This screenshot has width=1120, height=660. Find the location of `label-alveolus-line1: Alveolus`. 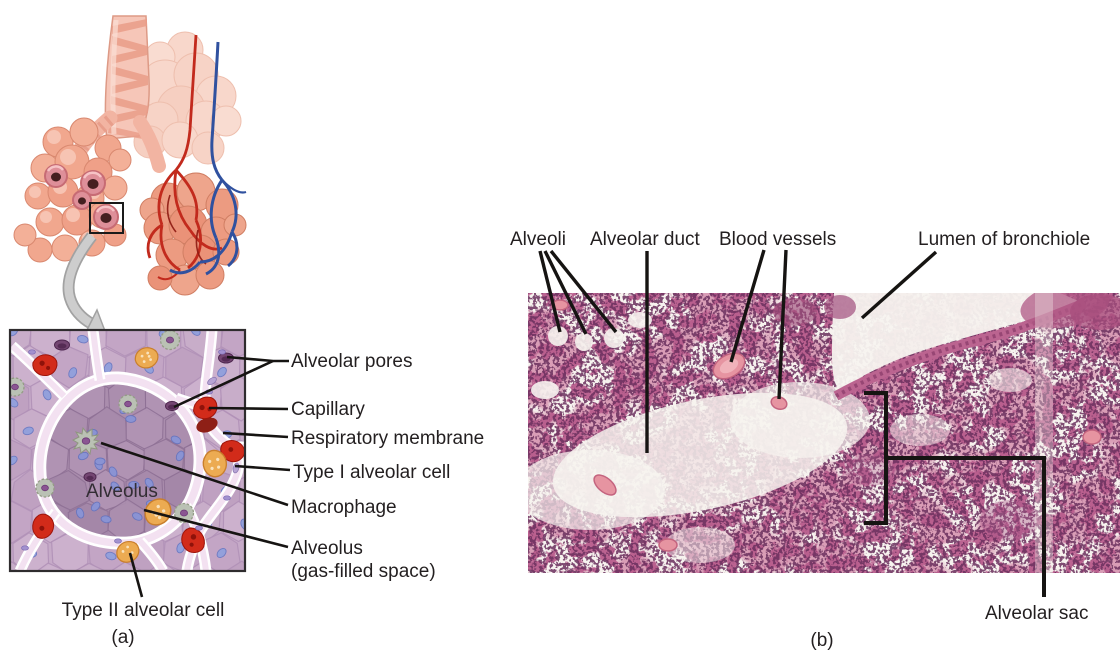

label-alveolus-line1: Alveolus is located at coordinates (327, 548).